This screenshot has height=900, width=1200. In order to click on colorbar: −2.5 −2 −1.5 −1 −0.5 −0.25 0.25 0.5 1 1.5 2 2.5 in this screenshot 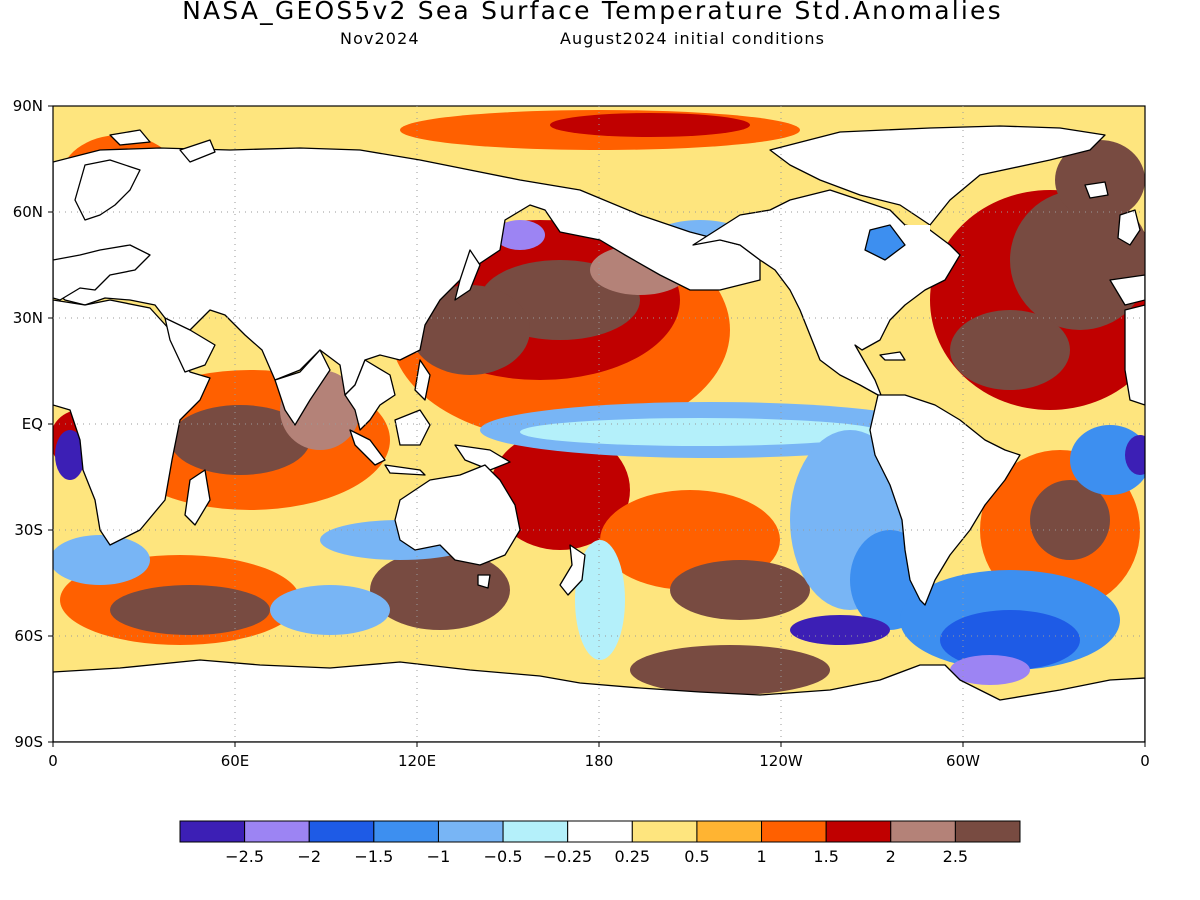, I will do `click(600, 843)`.